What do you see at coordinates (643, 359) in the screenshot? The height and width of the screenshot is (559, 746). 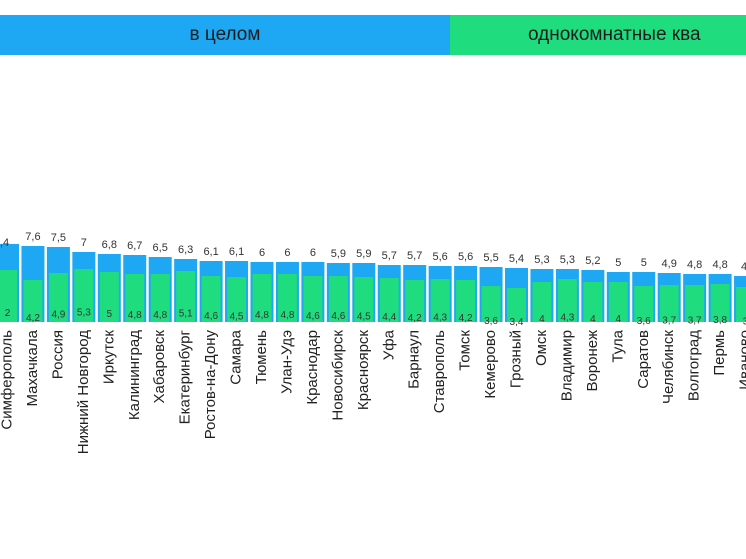 I see `category-label: Саратов` at bounding box center [643, 359].